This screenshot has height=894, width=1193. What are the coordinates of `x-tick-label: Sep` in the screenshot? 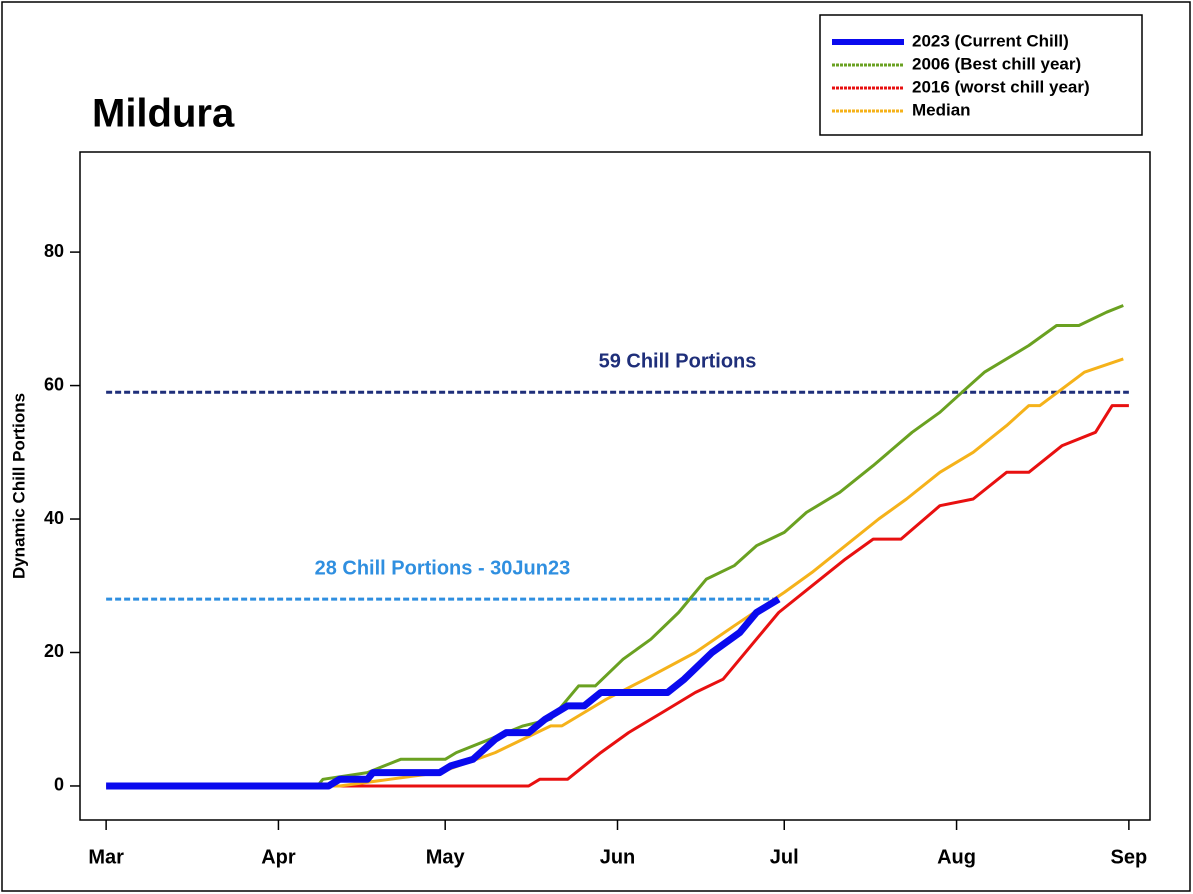 It's located at (1129, 857).